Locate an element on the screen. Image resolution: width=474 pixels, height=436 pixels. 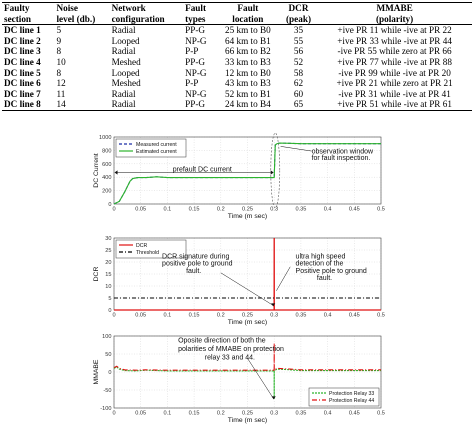
plot-frame is located at coordinates (247, 372).